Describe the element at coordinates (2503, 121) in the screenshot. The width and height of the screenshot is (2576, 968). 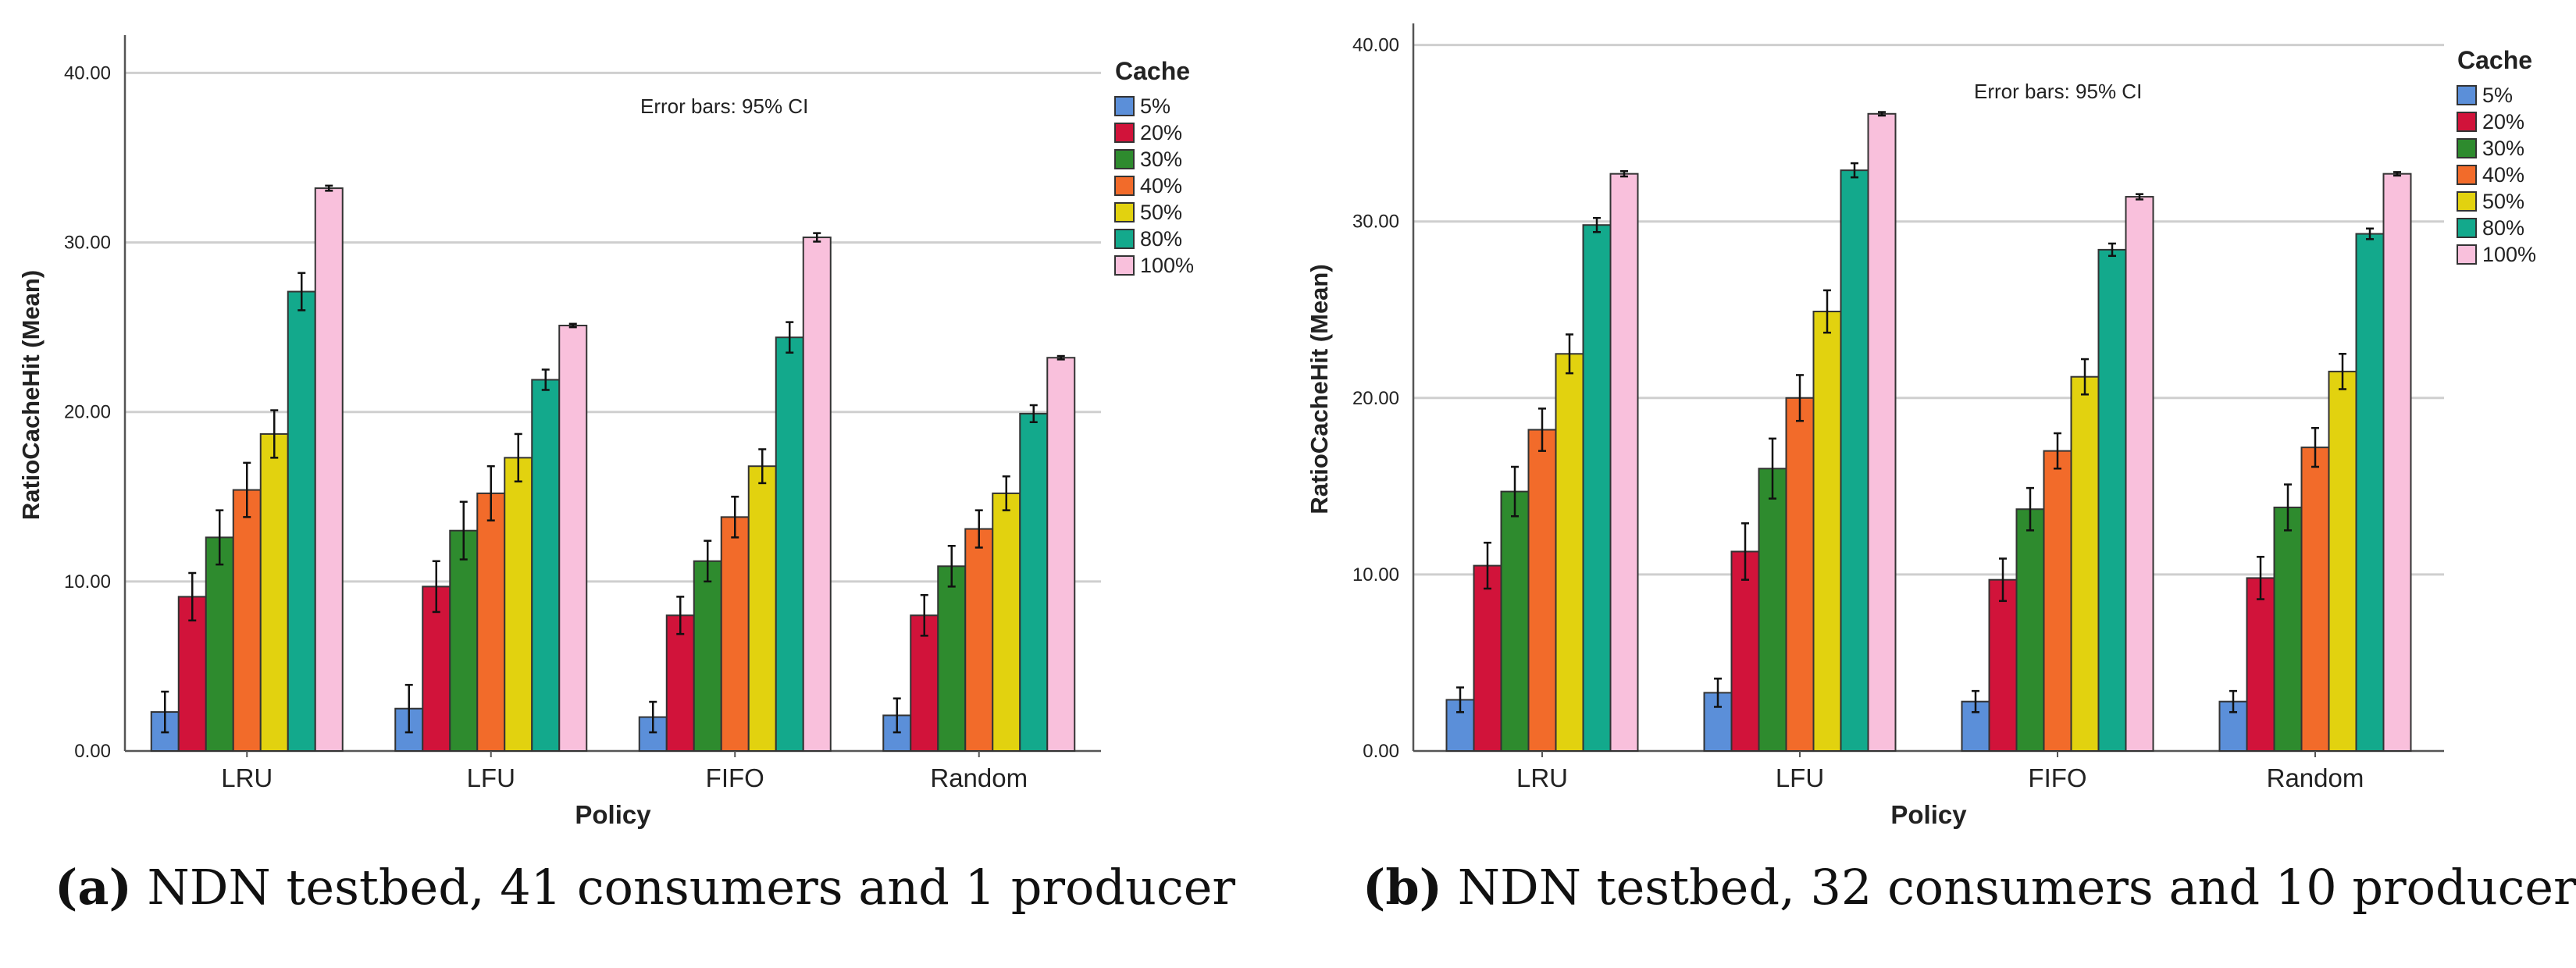
I see `chart-b-legend-label: 20%` at that location.